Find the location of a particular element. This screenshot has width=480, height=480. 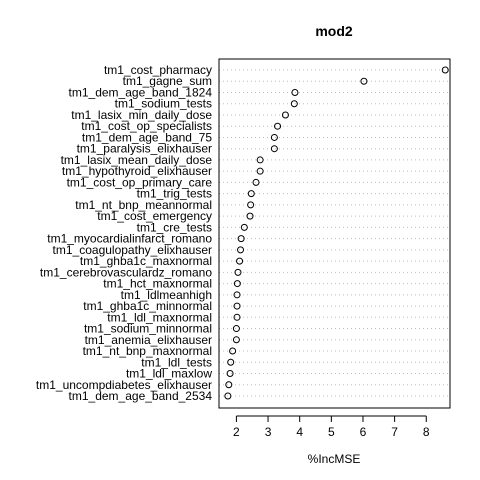

x-axis-label: %IncMSE is located at coordinates (334, 459).